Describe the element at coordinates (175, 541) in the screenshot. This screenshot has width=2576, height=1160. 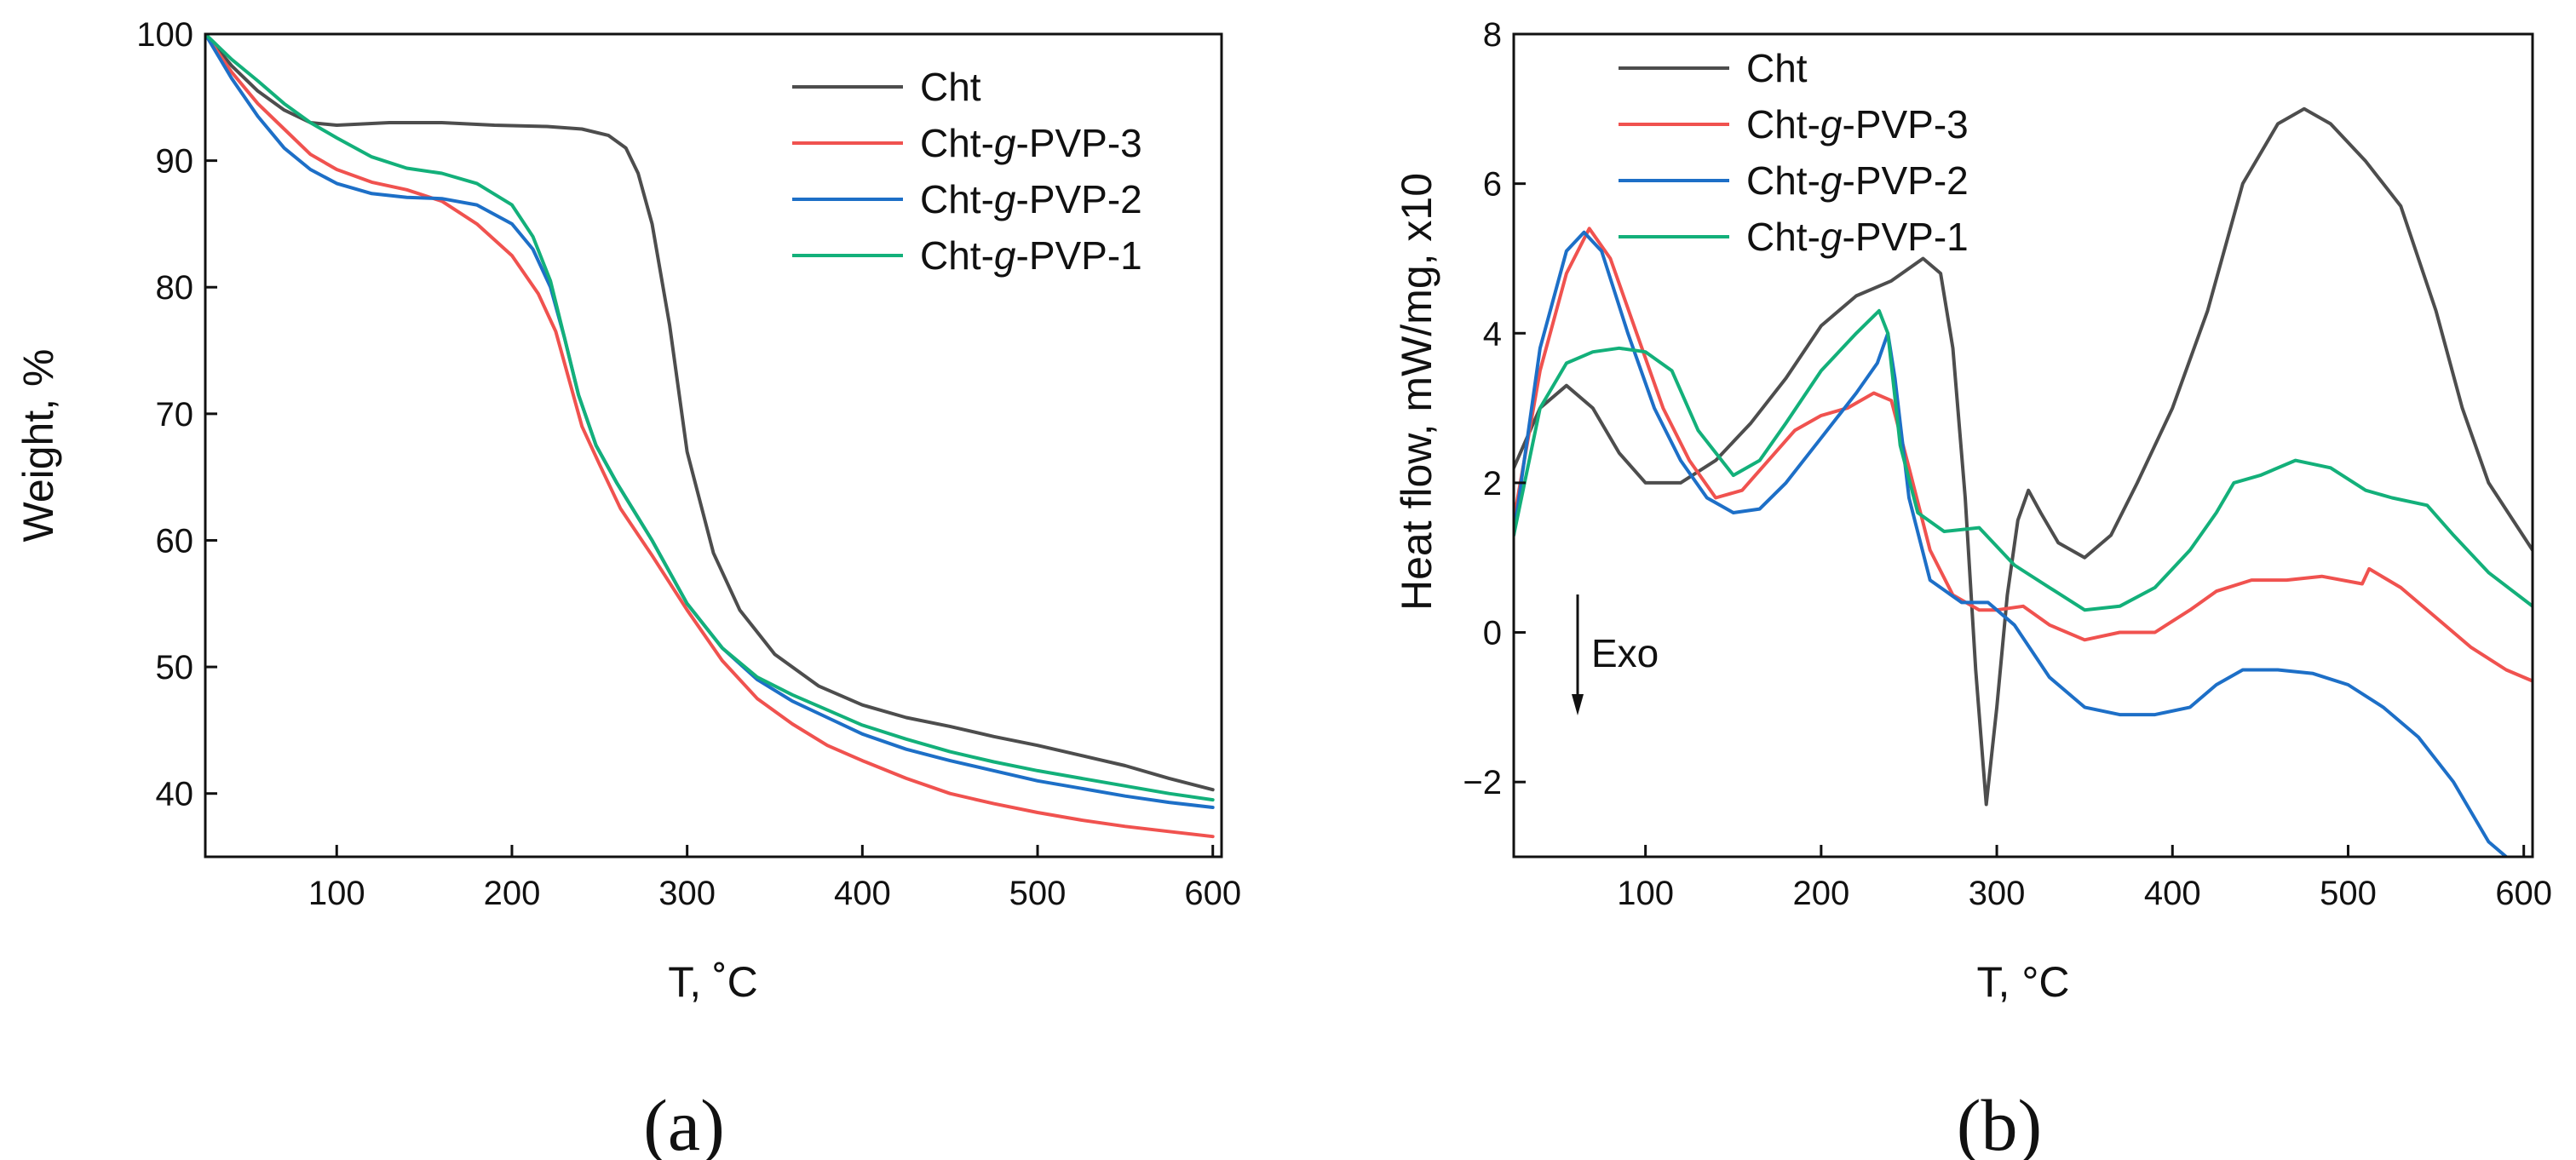
I see `y-tick-label: 60` at that location.